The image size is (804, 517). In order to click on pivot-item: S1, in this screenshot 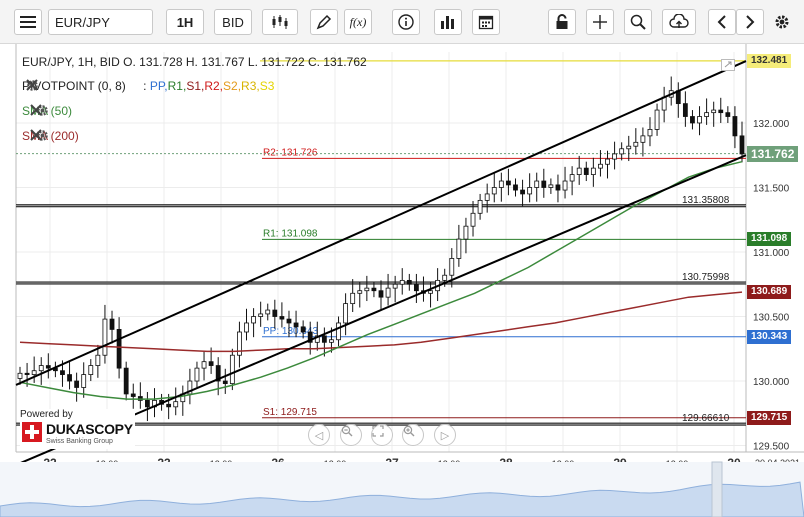, I will do `click(195, 86)`.